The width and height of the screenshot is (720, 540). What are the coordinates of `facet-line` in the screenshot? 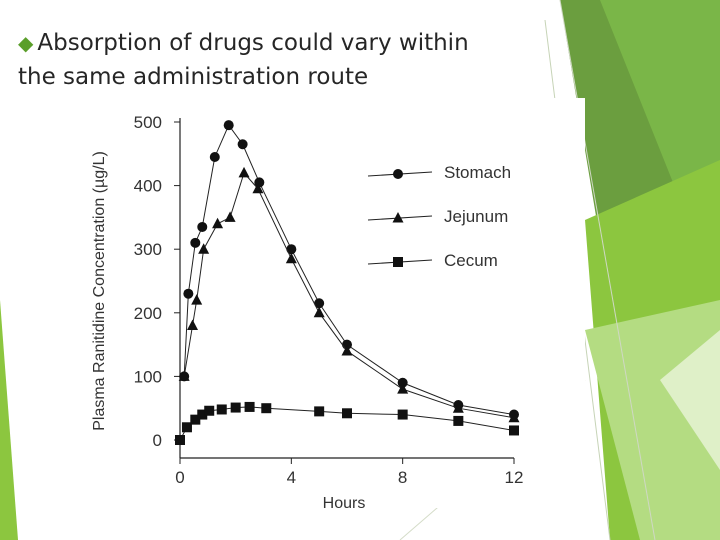 It's located at (607, 270).